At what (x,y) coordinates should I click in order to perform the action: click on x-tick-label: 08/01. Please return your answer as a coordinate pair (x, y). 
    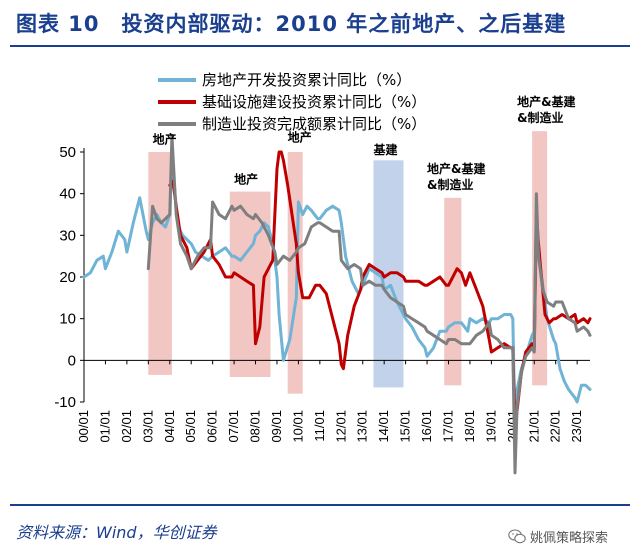
    Looking at the image, I should click on (255, 426).